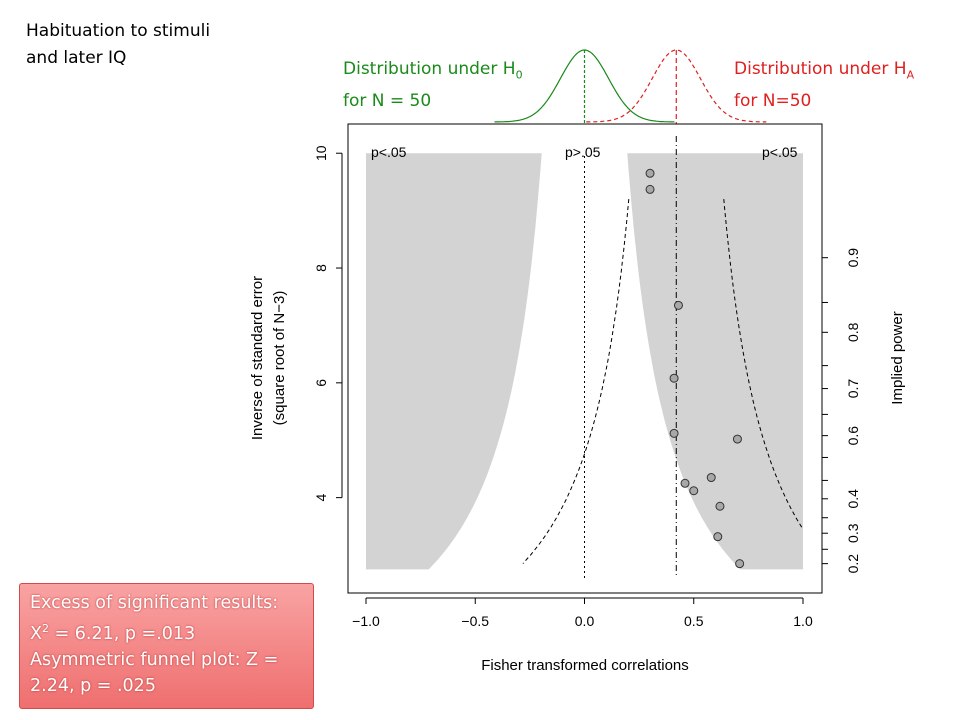 Image resolution: width=960 pixels, height=720 pixels. I want to click on data-points, so click(695, 368).